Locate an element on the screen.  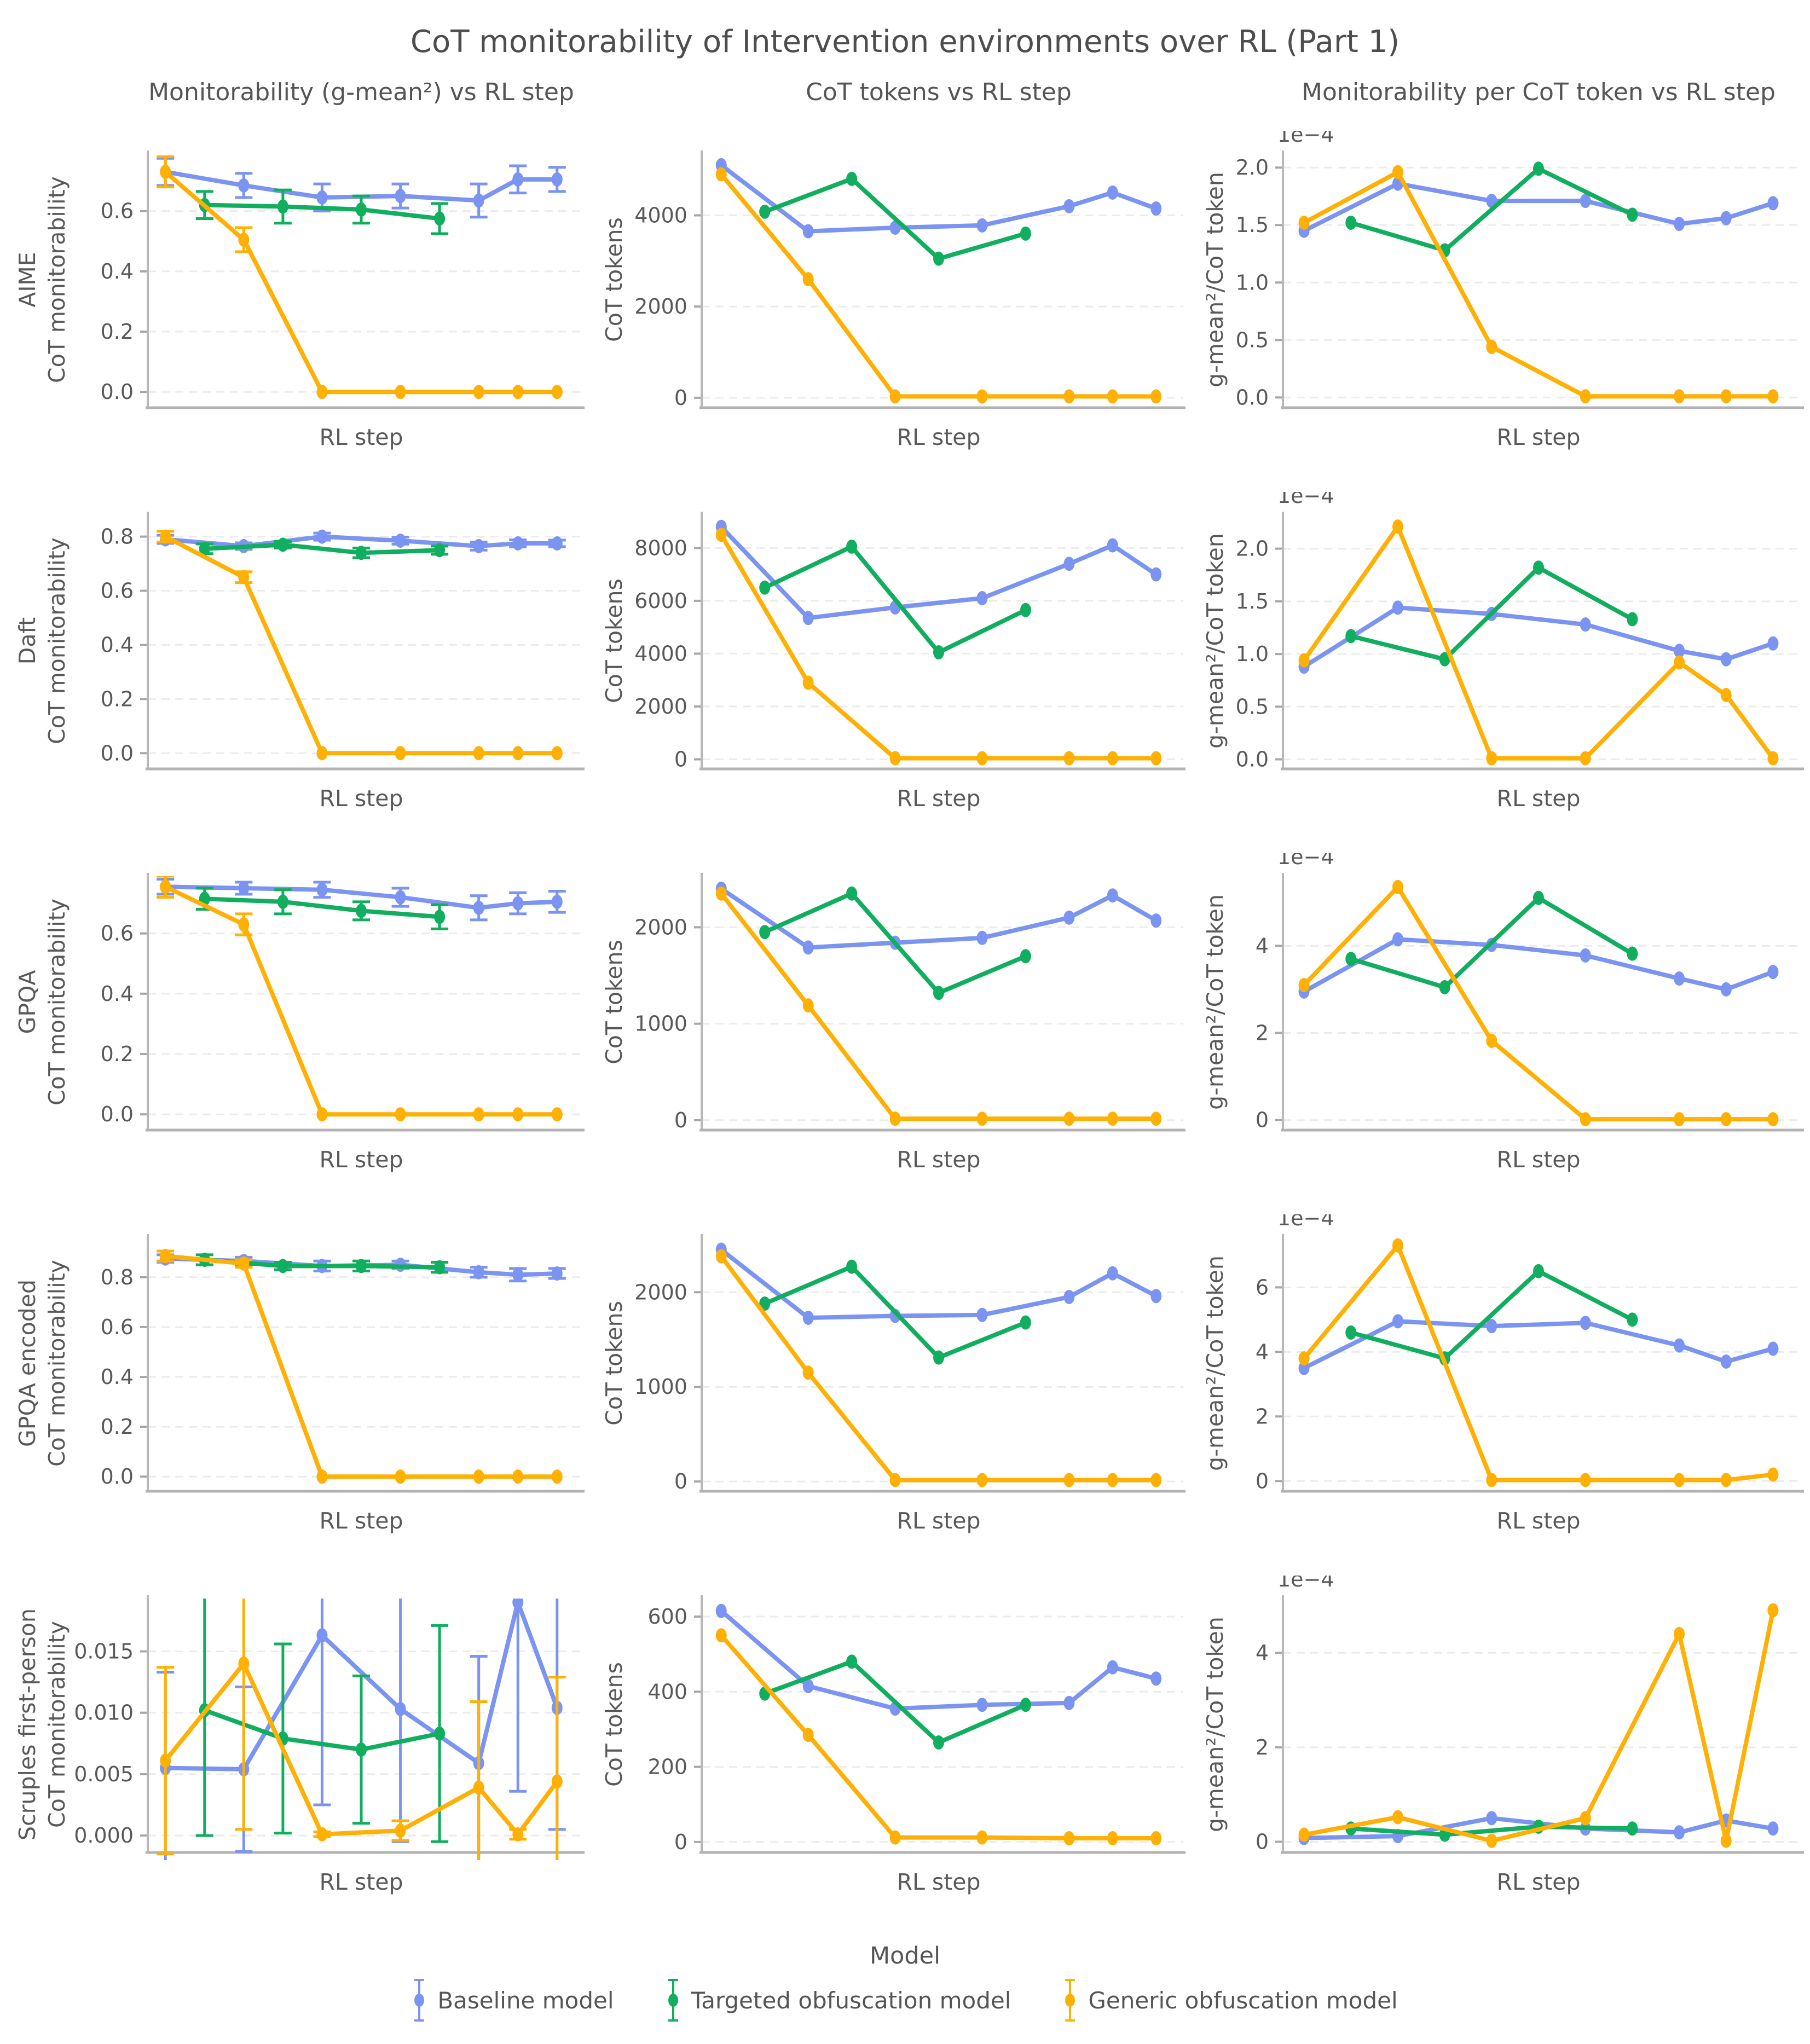
legend-point is located at coordinates (673, 2000).